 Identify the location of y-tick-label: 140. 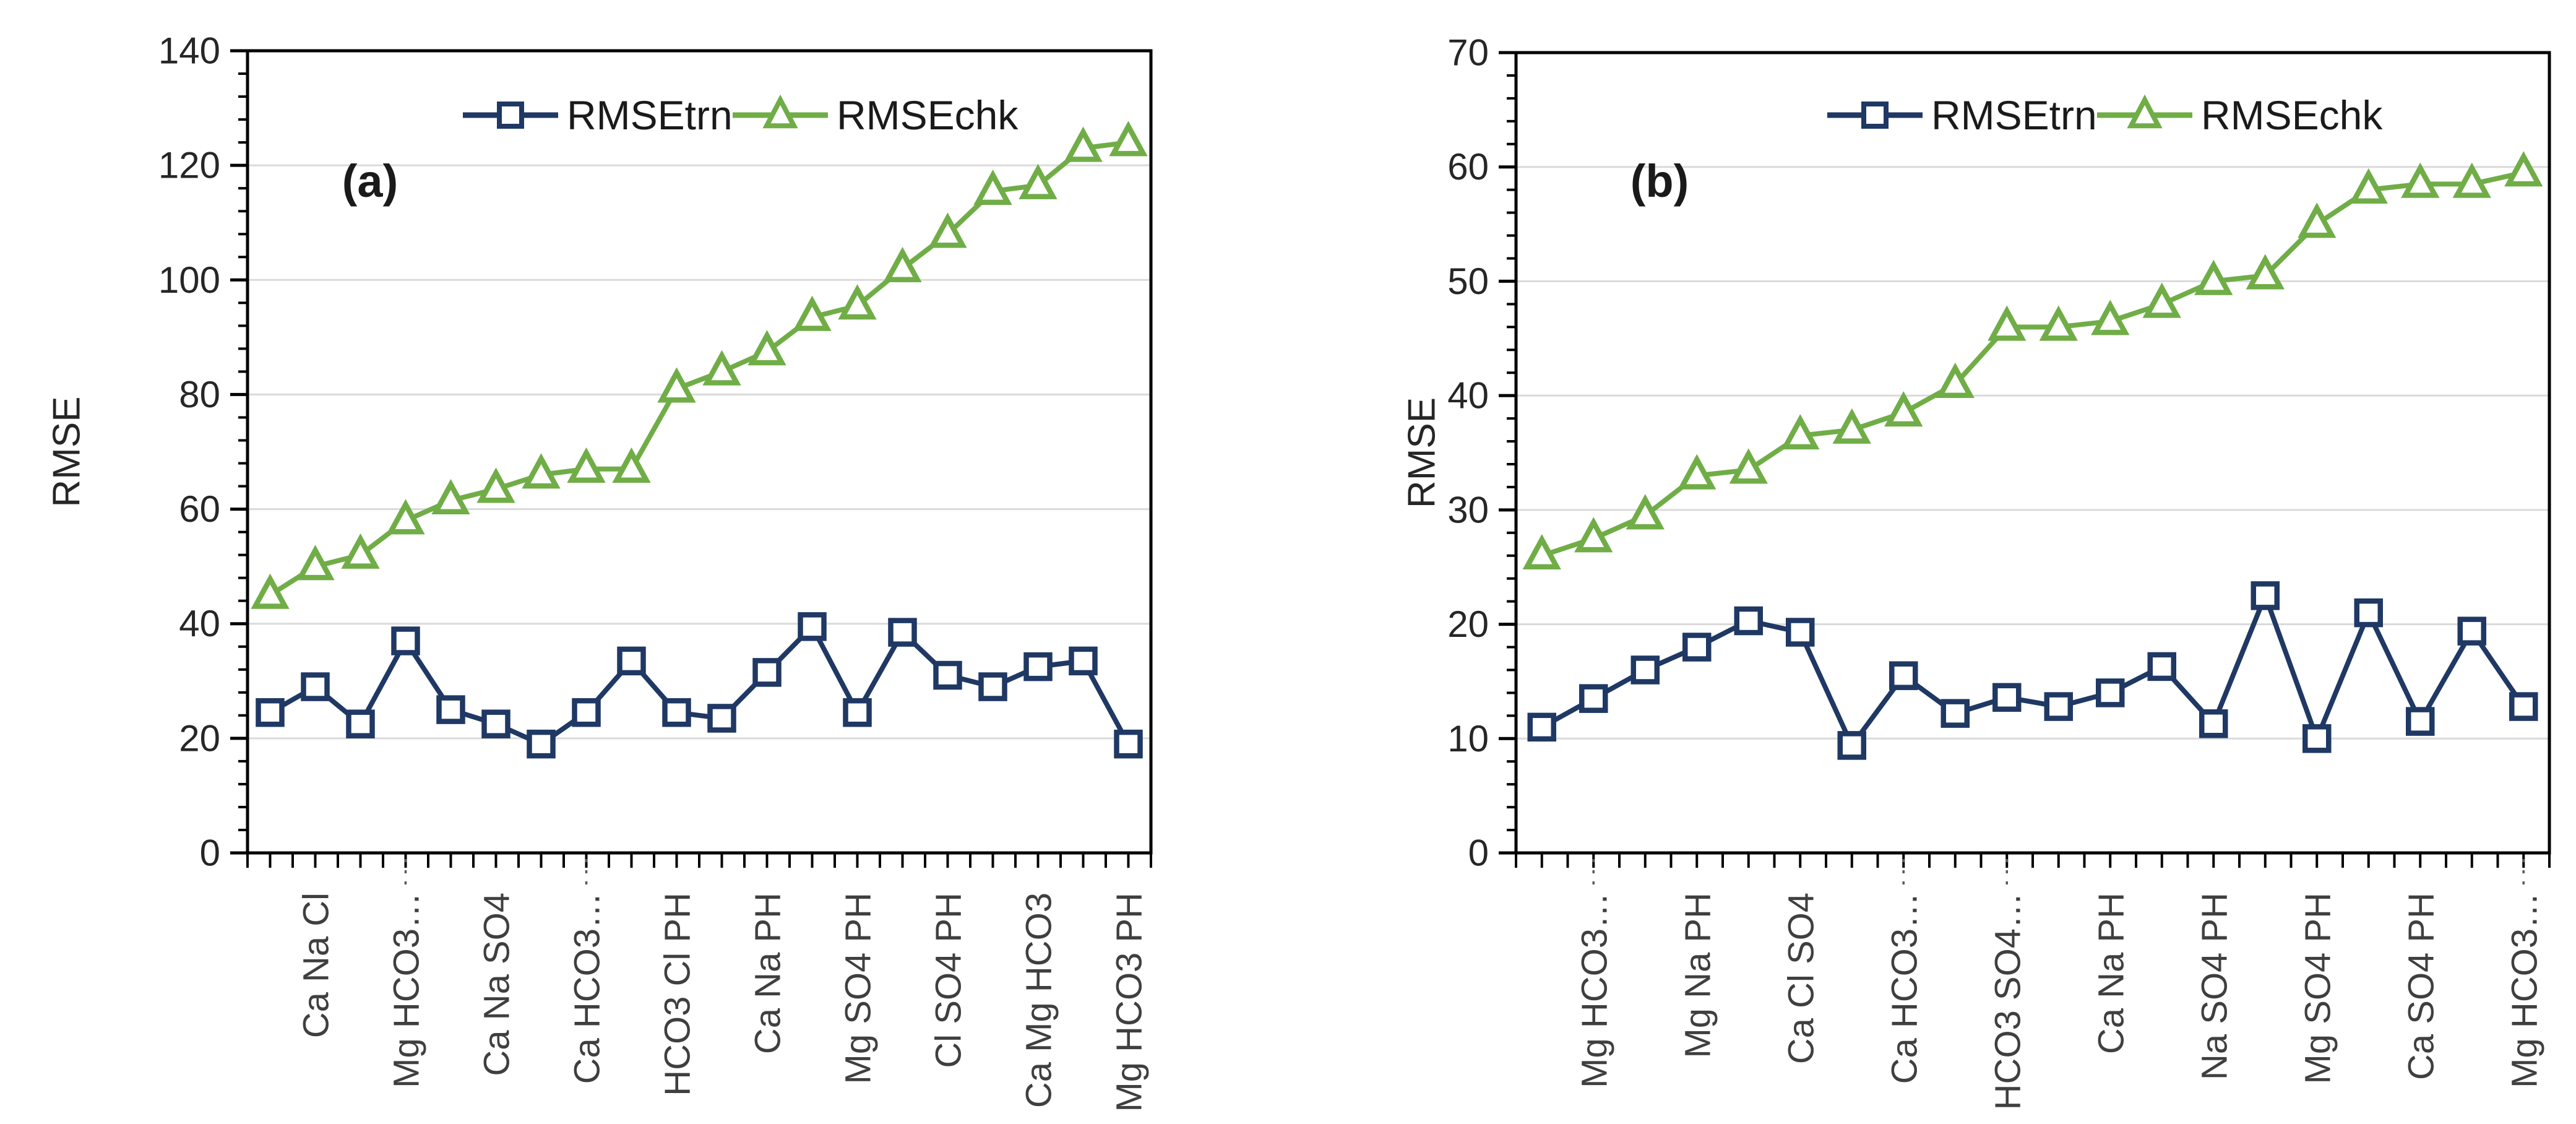
(189, 51).